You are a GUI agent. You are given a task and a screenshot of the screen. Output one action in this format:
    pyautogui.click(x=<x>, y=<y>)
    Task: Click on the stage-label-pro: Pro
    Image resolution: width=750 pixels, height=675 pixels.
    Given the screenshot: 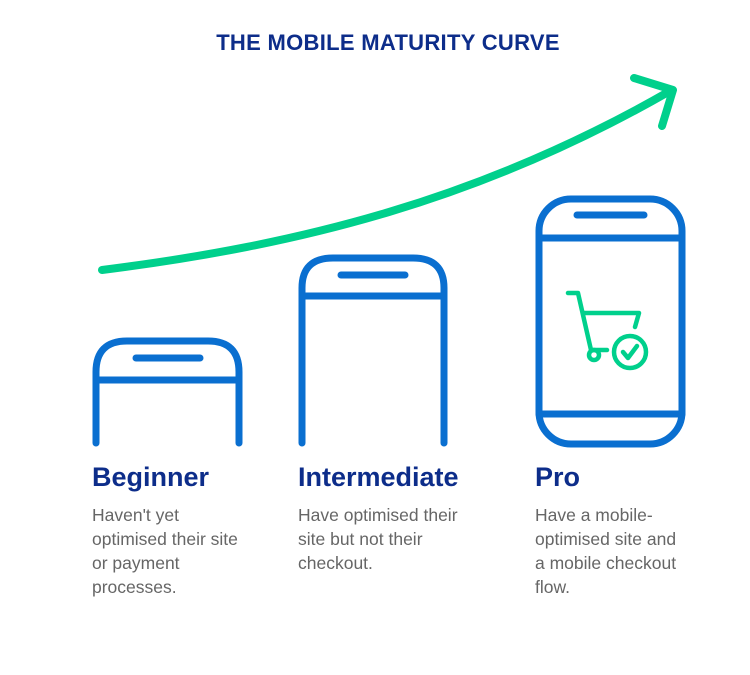 What is the action you would take?
    pyautogui.click(x=558, y=477)
    